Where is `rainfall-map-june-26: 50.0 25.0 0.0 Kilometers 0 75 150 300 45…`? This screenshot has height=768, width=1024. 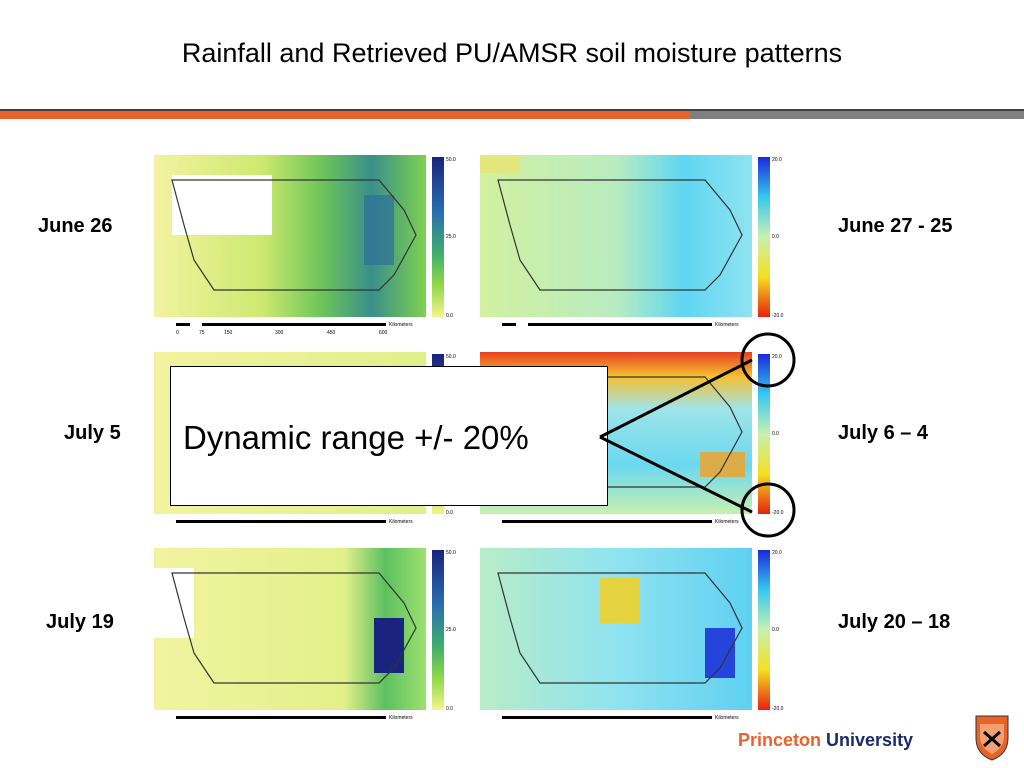 rainfall-map-june-26: 50.0 25.0 0.0 Kilometers 0 75 150 300 45… is located at coordinates (305, 245).